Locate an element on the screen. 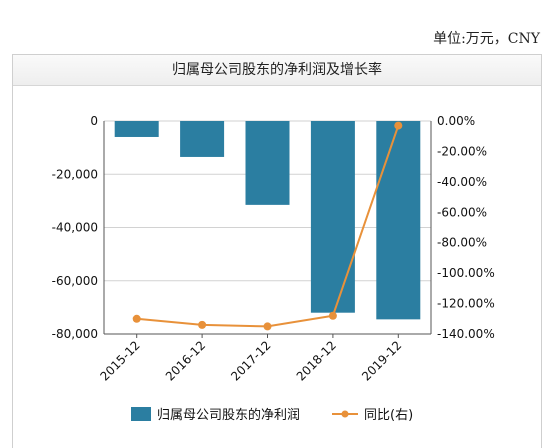  legend-line-label: 同比(右) is located at coordinates (388, 415).